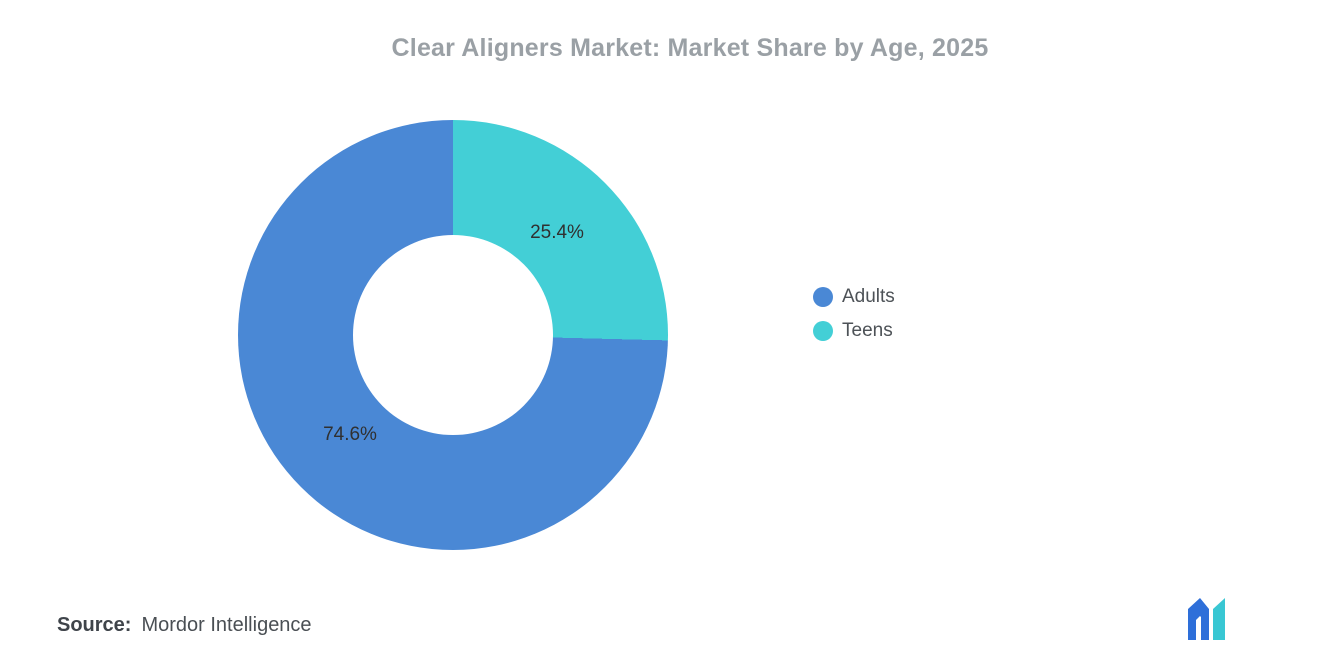 The width and height of the screenshot is (1320, 665). What do you see at coordinates (823, 331) in the screenshot?
I see `legend-swatch-teens` at bounding box center [823, 331].